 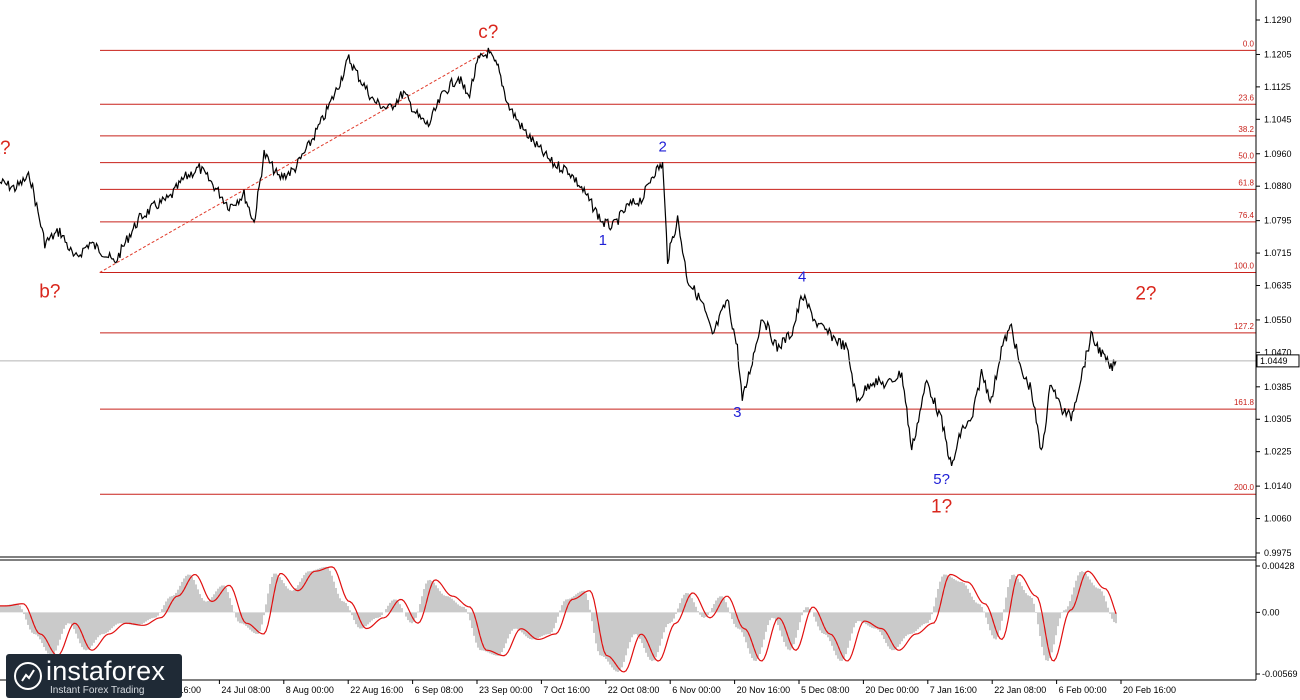 What do you see at coordinates (376, 690) in the screenshot?
I see `time-tick-label: 22 Aug 16:00` at bounding box center [376, 690].